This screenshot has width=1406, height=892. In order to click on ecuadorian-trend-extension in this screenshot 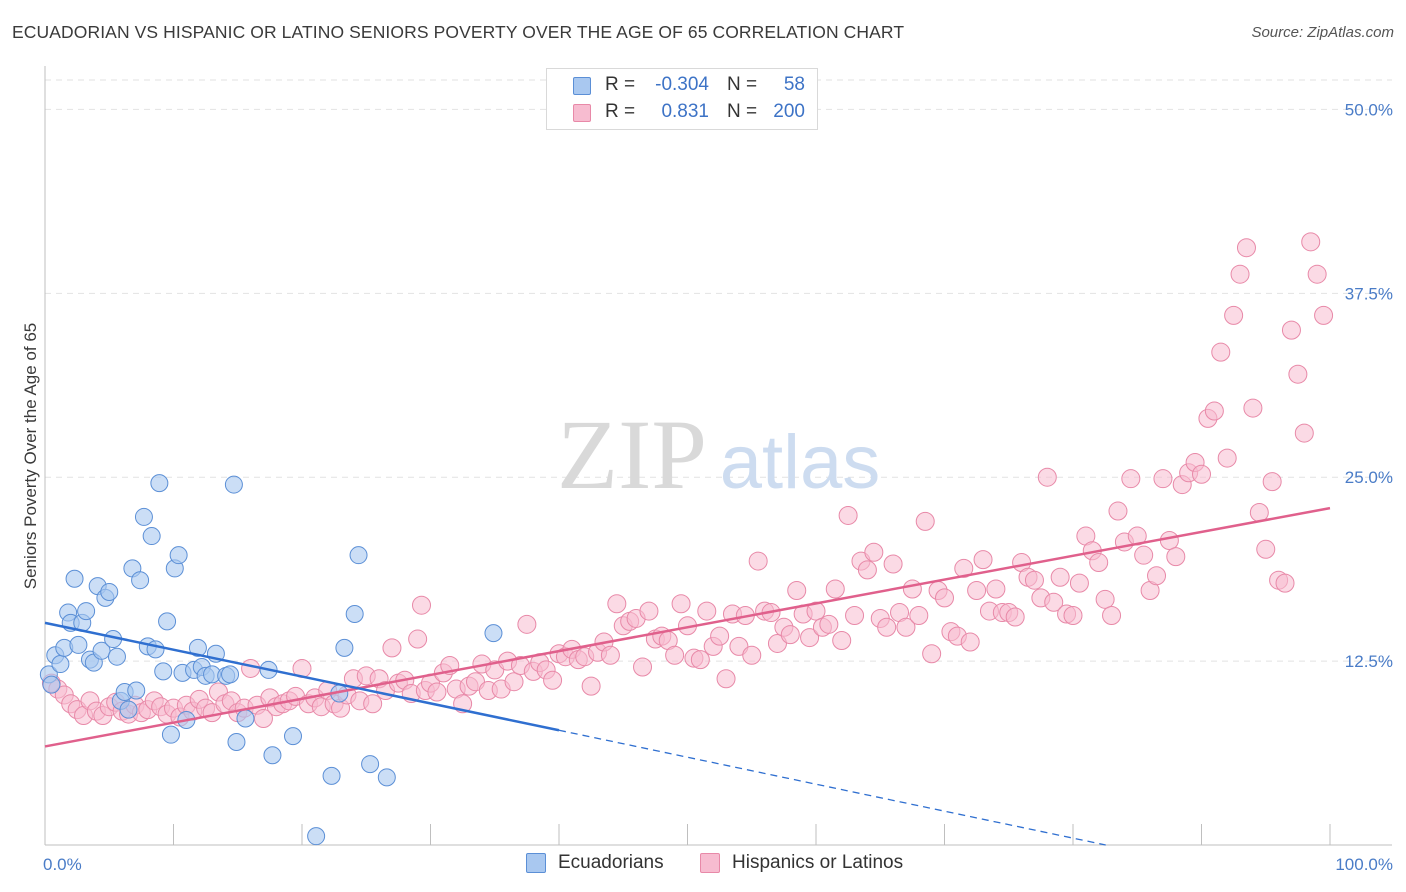, I will do `click(832, 787)`.